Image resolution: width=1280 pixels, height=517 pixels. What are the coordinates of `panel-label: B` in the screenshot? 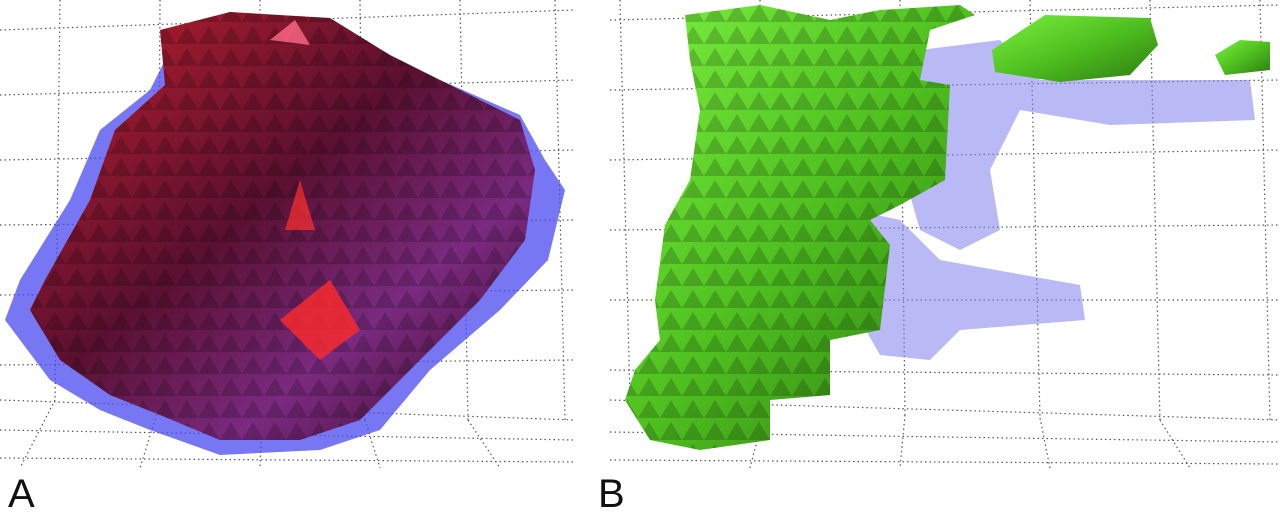 It's located at (611, 494).